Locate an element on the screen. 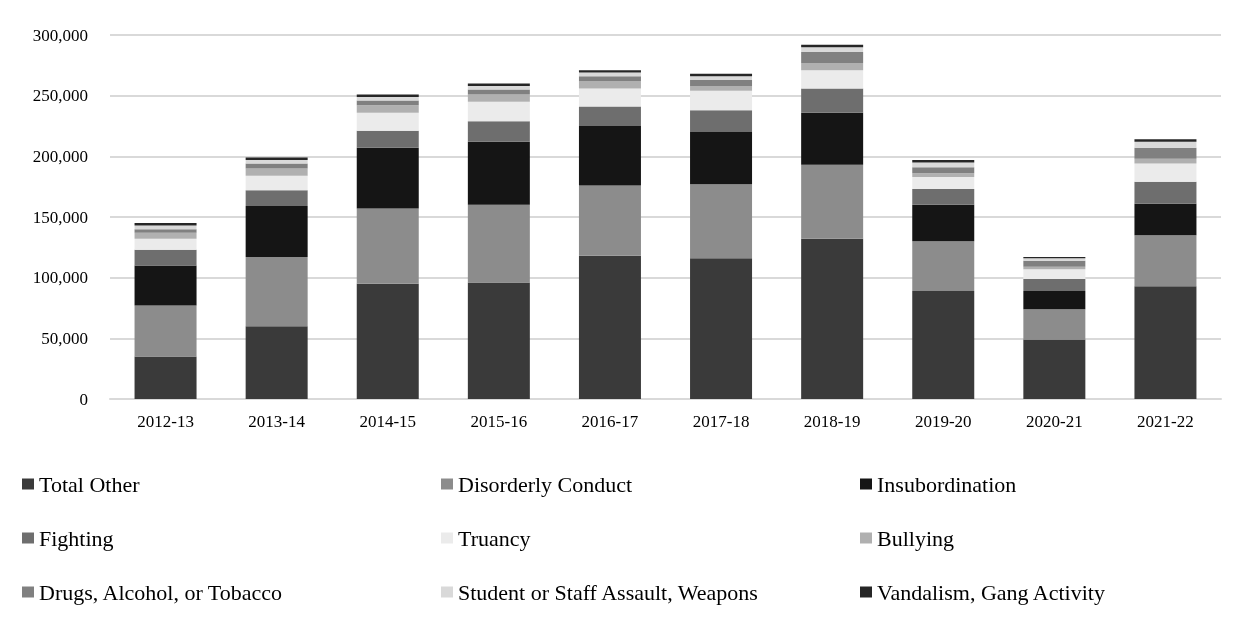 The image size is (1256, 617). x-tick-label: 2016-17 is located at coordinates (610, 421).